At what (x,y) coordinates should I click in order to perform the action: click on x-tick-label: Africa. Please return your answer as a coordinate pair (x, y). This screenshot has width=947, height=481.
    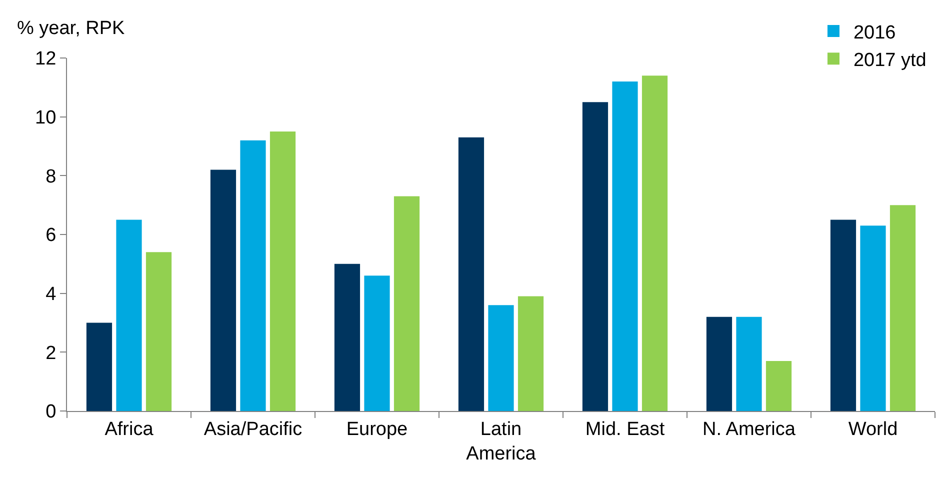
    Looking at the image, I should click on (129, 429).